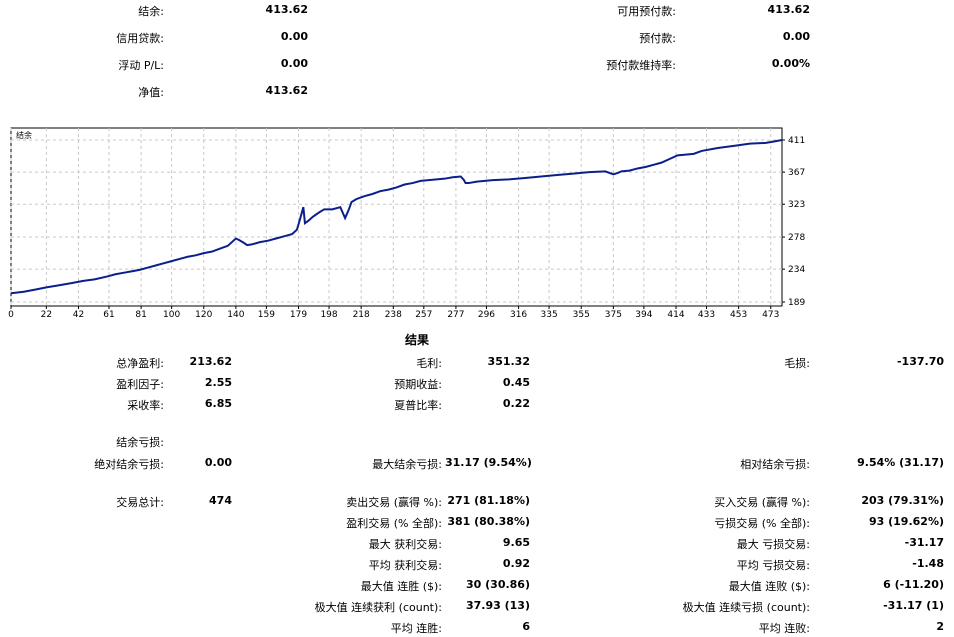 Image resolution: width=954 pixels, height=637 pixels. I want to click on result-value: 93 (19.62%), so click(906, 521).